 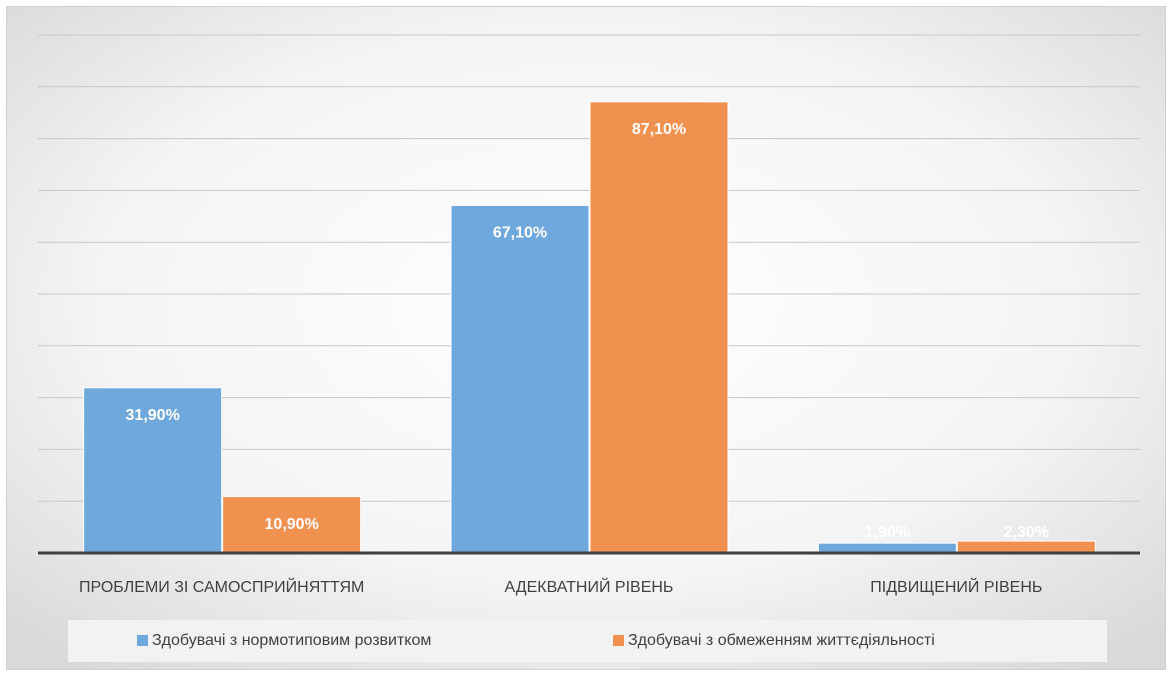 What do you see at coordinates (659, 129) in the screenshot?
I see `data-label: 87,10%` at bounding box center [659, 129].